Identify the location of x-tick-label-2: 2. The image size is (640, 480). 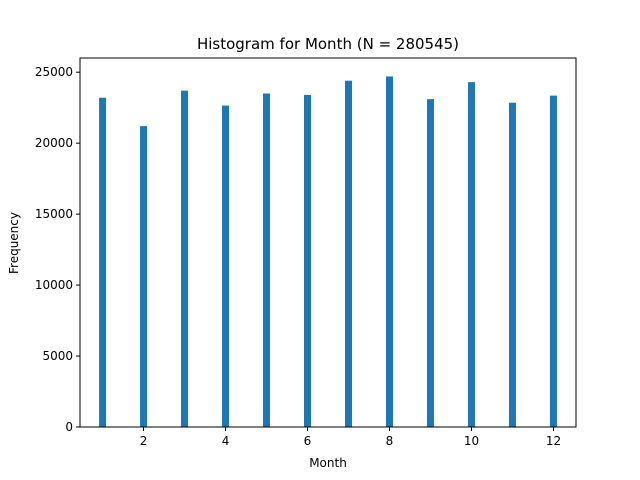
(144, 441).